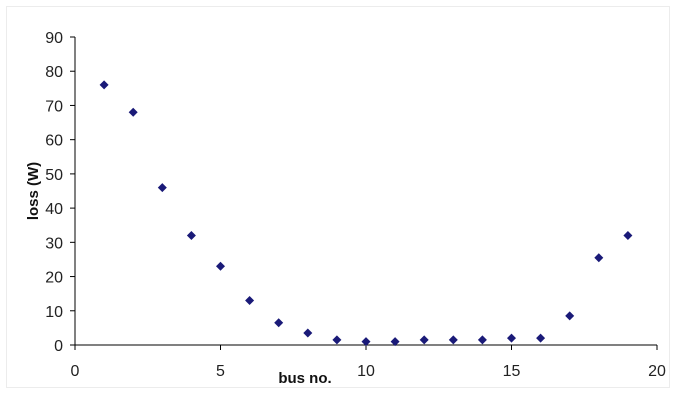 This screenshot has width=678, height=396. Describe the element at coordinates (657, 371) in the screenshot. I see `x-tick-label: 20` at that location.